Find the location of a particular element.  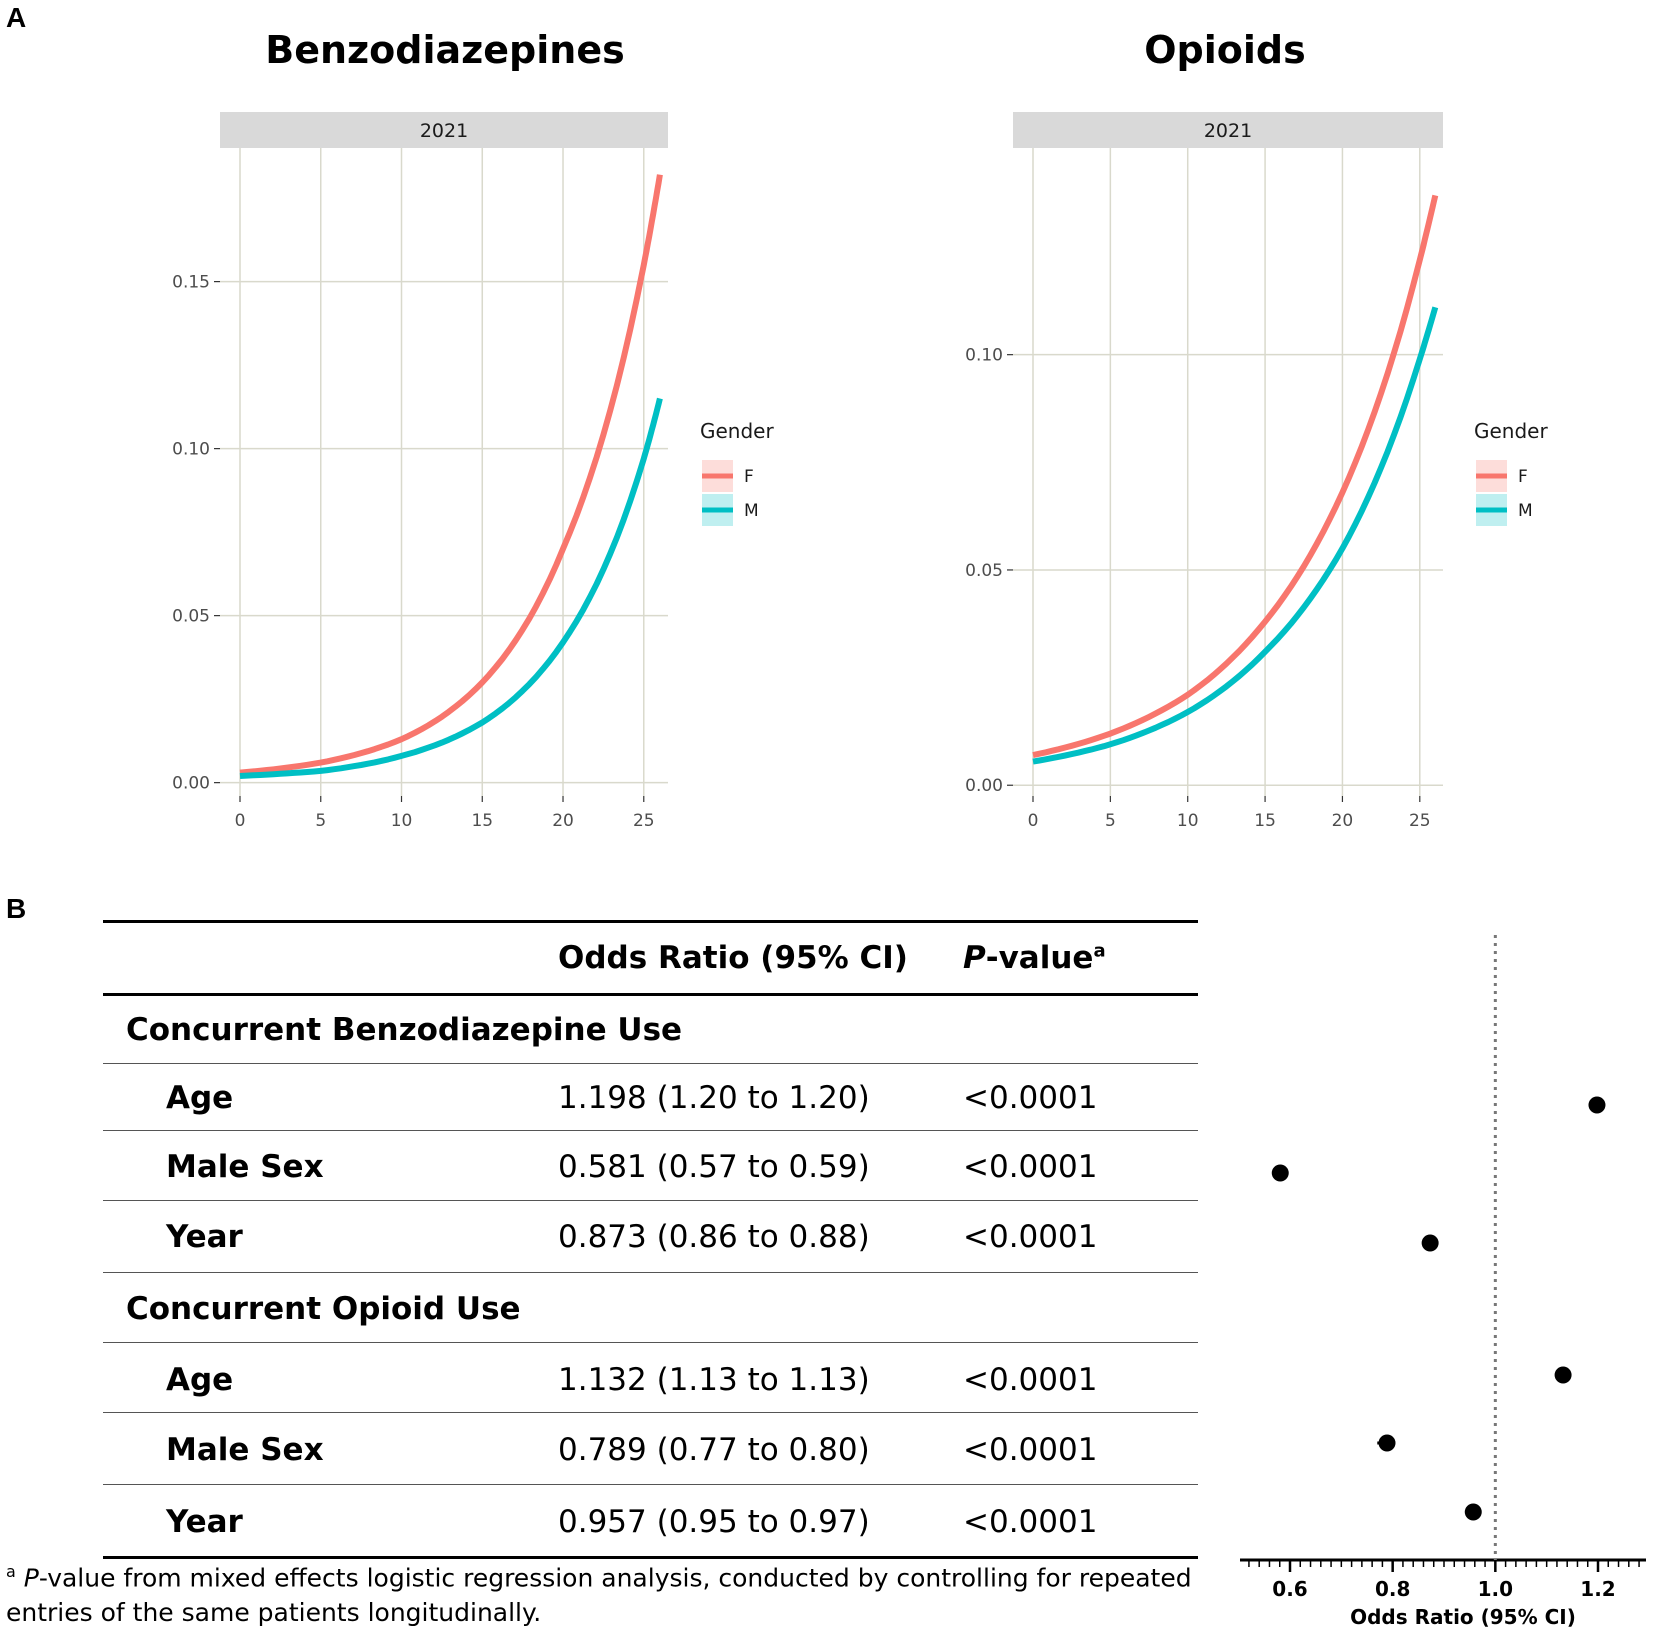

benzo-chart-title: Benzodiazepines is located at coordinates (445, 50).